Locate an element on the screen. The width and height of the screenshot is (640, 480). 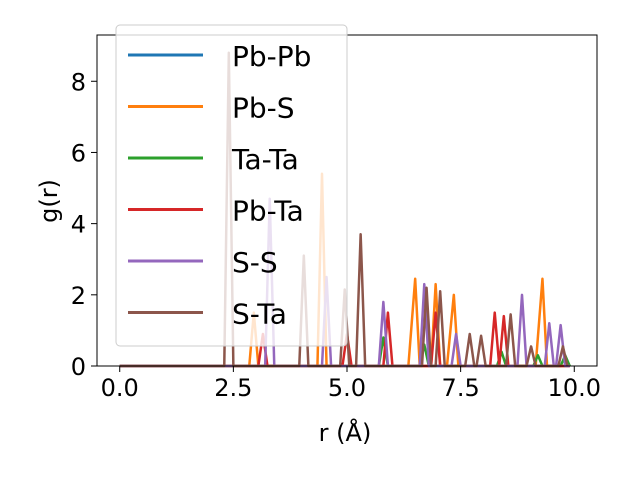
x-tick-label: 5.0 is located at coordinates (347, 388).